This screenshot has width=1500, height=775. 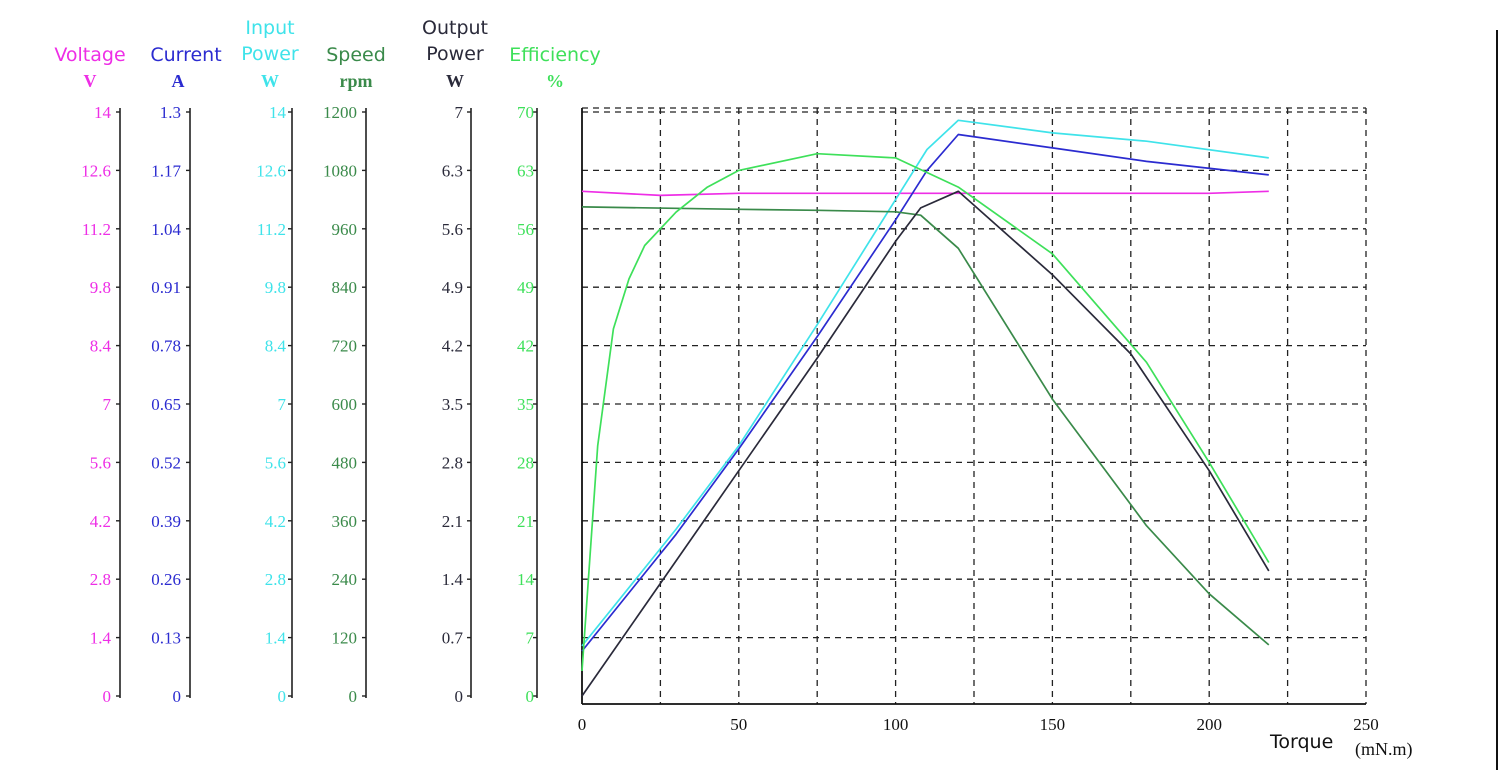 What do you see at coordinates (1301, 742) in the screenshot?
I see `x-axis-title: Torque` at bounding box center [1301, 742].